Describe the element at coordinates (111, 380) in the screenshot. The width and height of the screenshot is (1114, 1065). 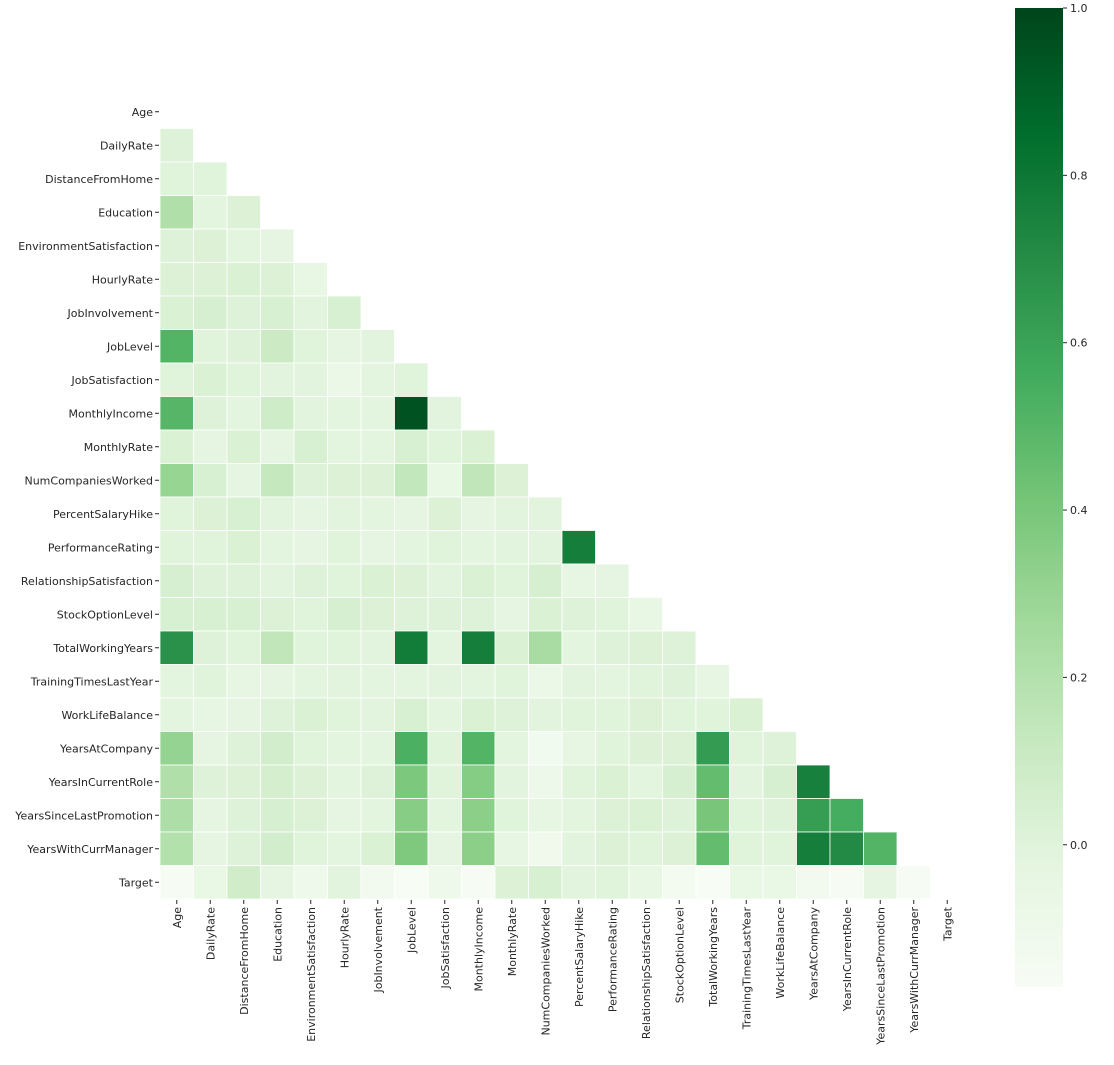
I see `y-tick-label: JobSatisfaction` at that location.